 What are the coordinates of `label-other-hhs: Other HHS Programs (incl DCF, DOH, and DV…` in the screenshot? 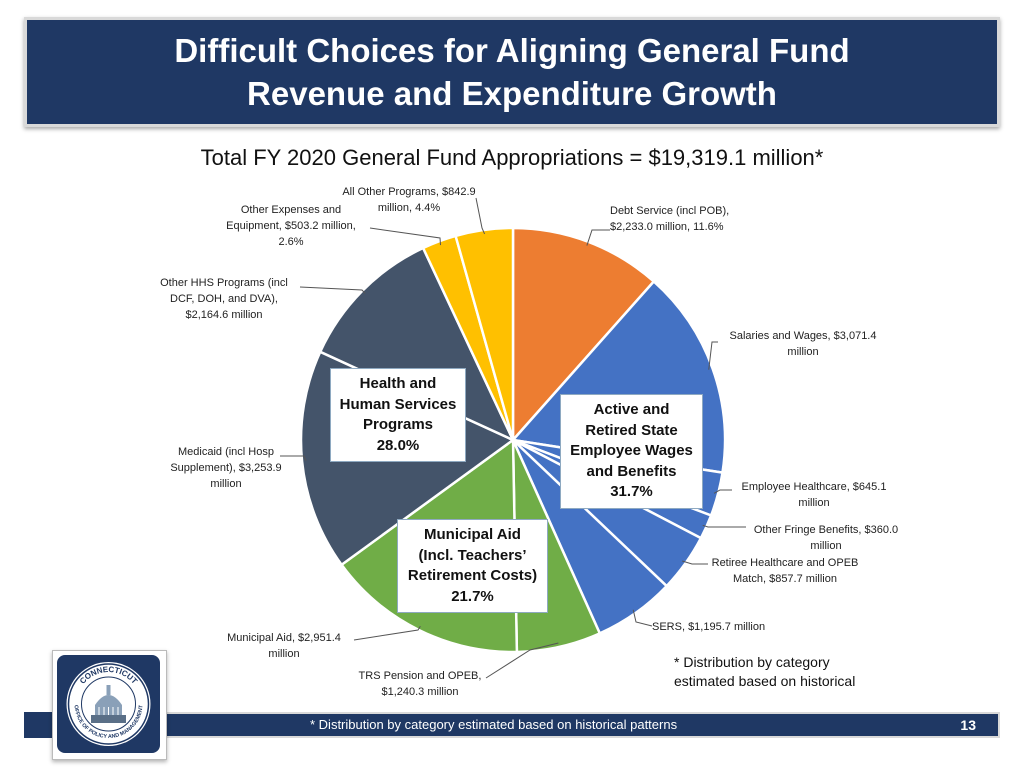 It's located at (224, 299).